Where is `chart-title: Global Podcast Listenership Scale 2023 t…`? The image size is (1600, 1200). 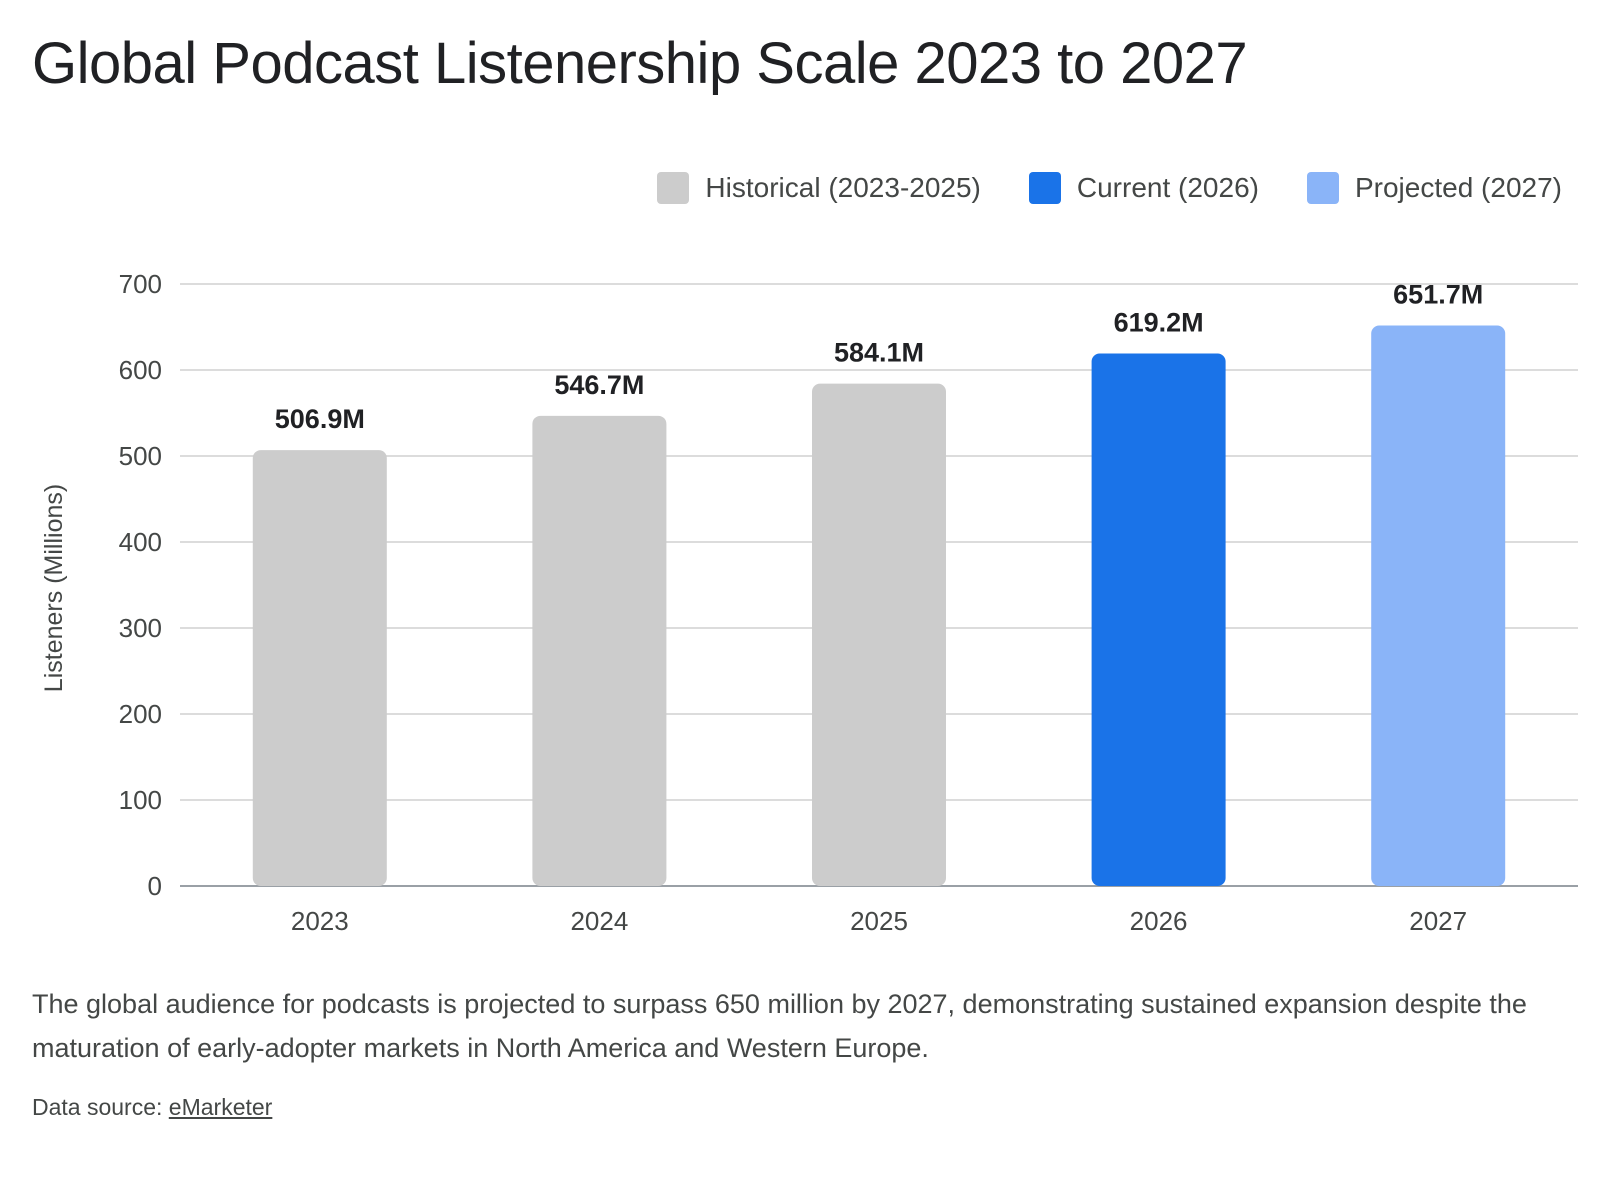
chart-title: Global Podcast Listenership Scale 2023 t… is located at coordinates (640, 63).